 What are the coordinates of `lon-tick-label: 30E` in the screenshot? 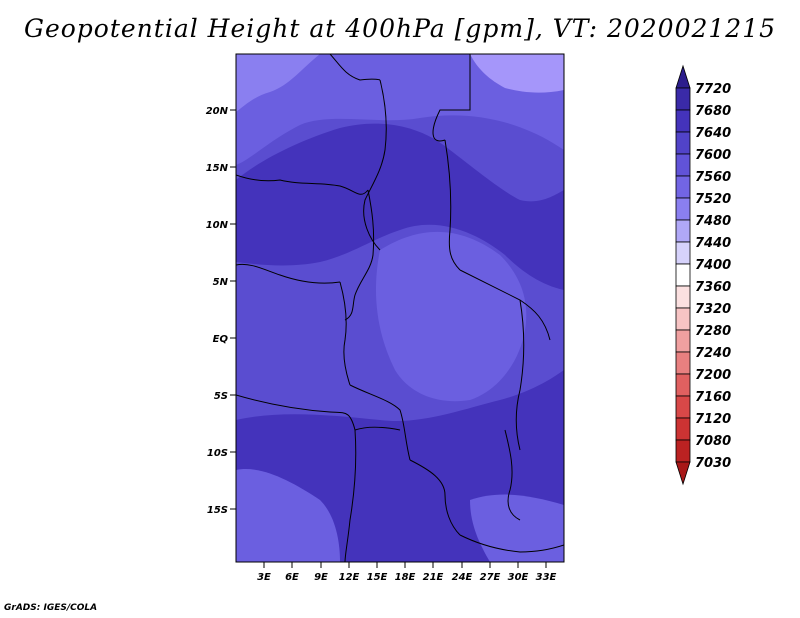 It's located at (518, 577).